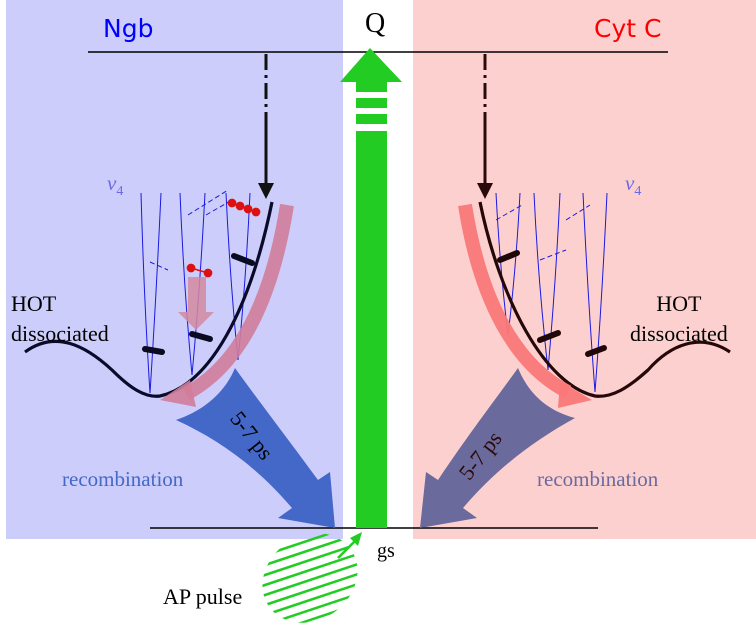 The image size is (756, 637). What do you see at coordinates (34, 303) in the screenshot?
I see `ngb-state-line1: HOT` at bounding box center [34, 303].